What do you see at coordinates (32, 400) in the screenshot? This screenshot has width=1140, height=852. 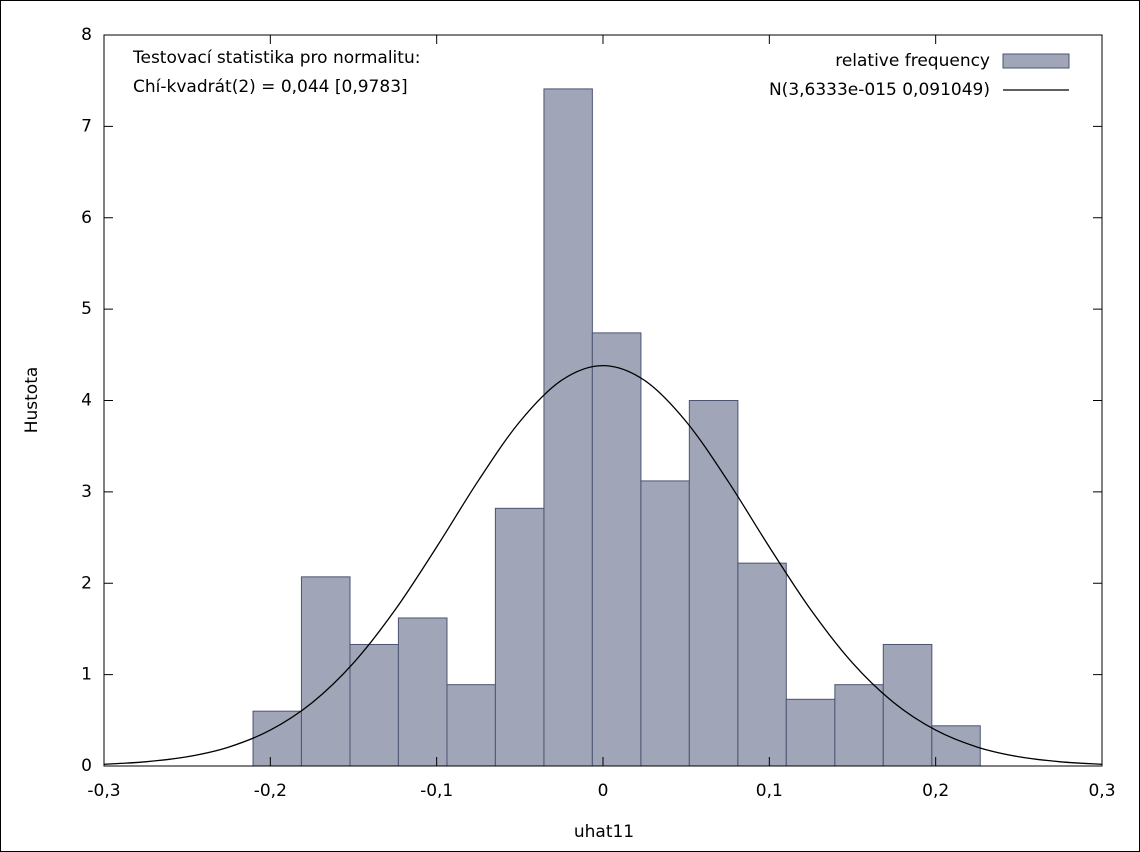 I see `y-axis-label: Hustota` at bounding box center [32, 400].